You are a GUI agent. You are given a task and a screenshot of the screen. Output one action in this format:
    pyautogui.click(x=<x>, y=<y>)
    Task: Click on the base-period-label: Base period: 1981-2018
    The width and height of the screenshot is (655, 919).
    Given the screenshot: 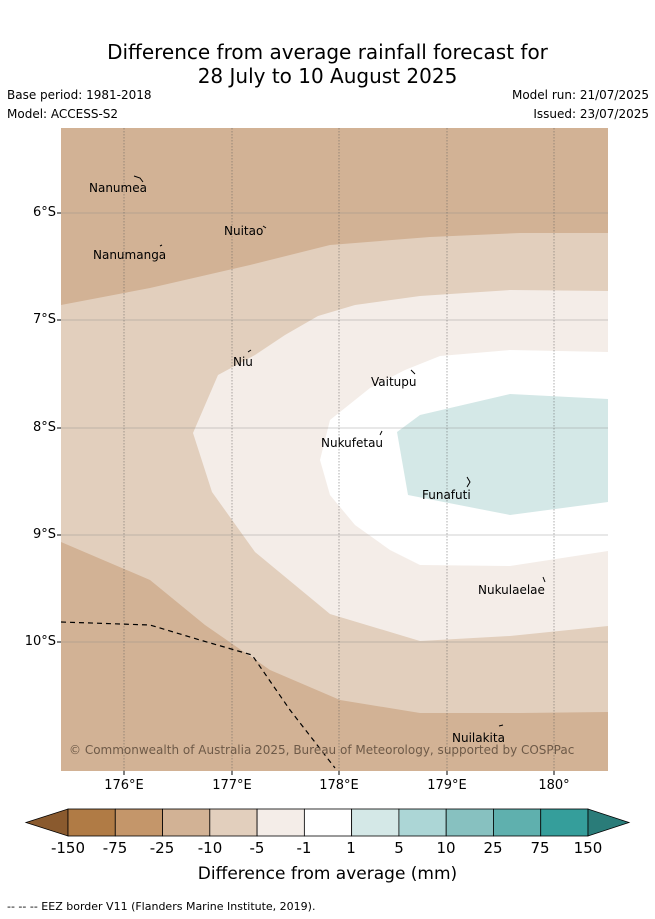 What is the action you would take?
    pyautogui.click(x=79, y=95)
    